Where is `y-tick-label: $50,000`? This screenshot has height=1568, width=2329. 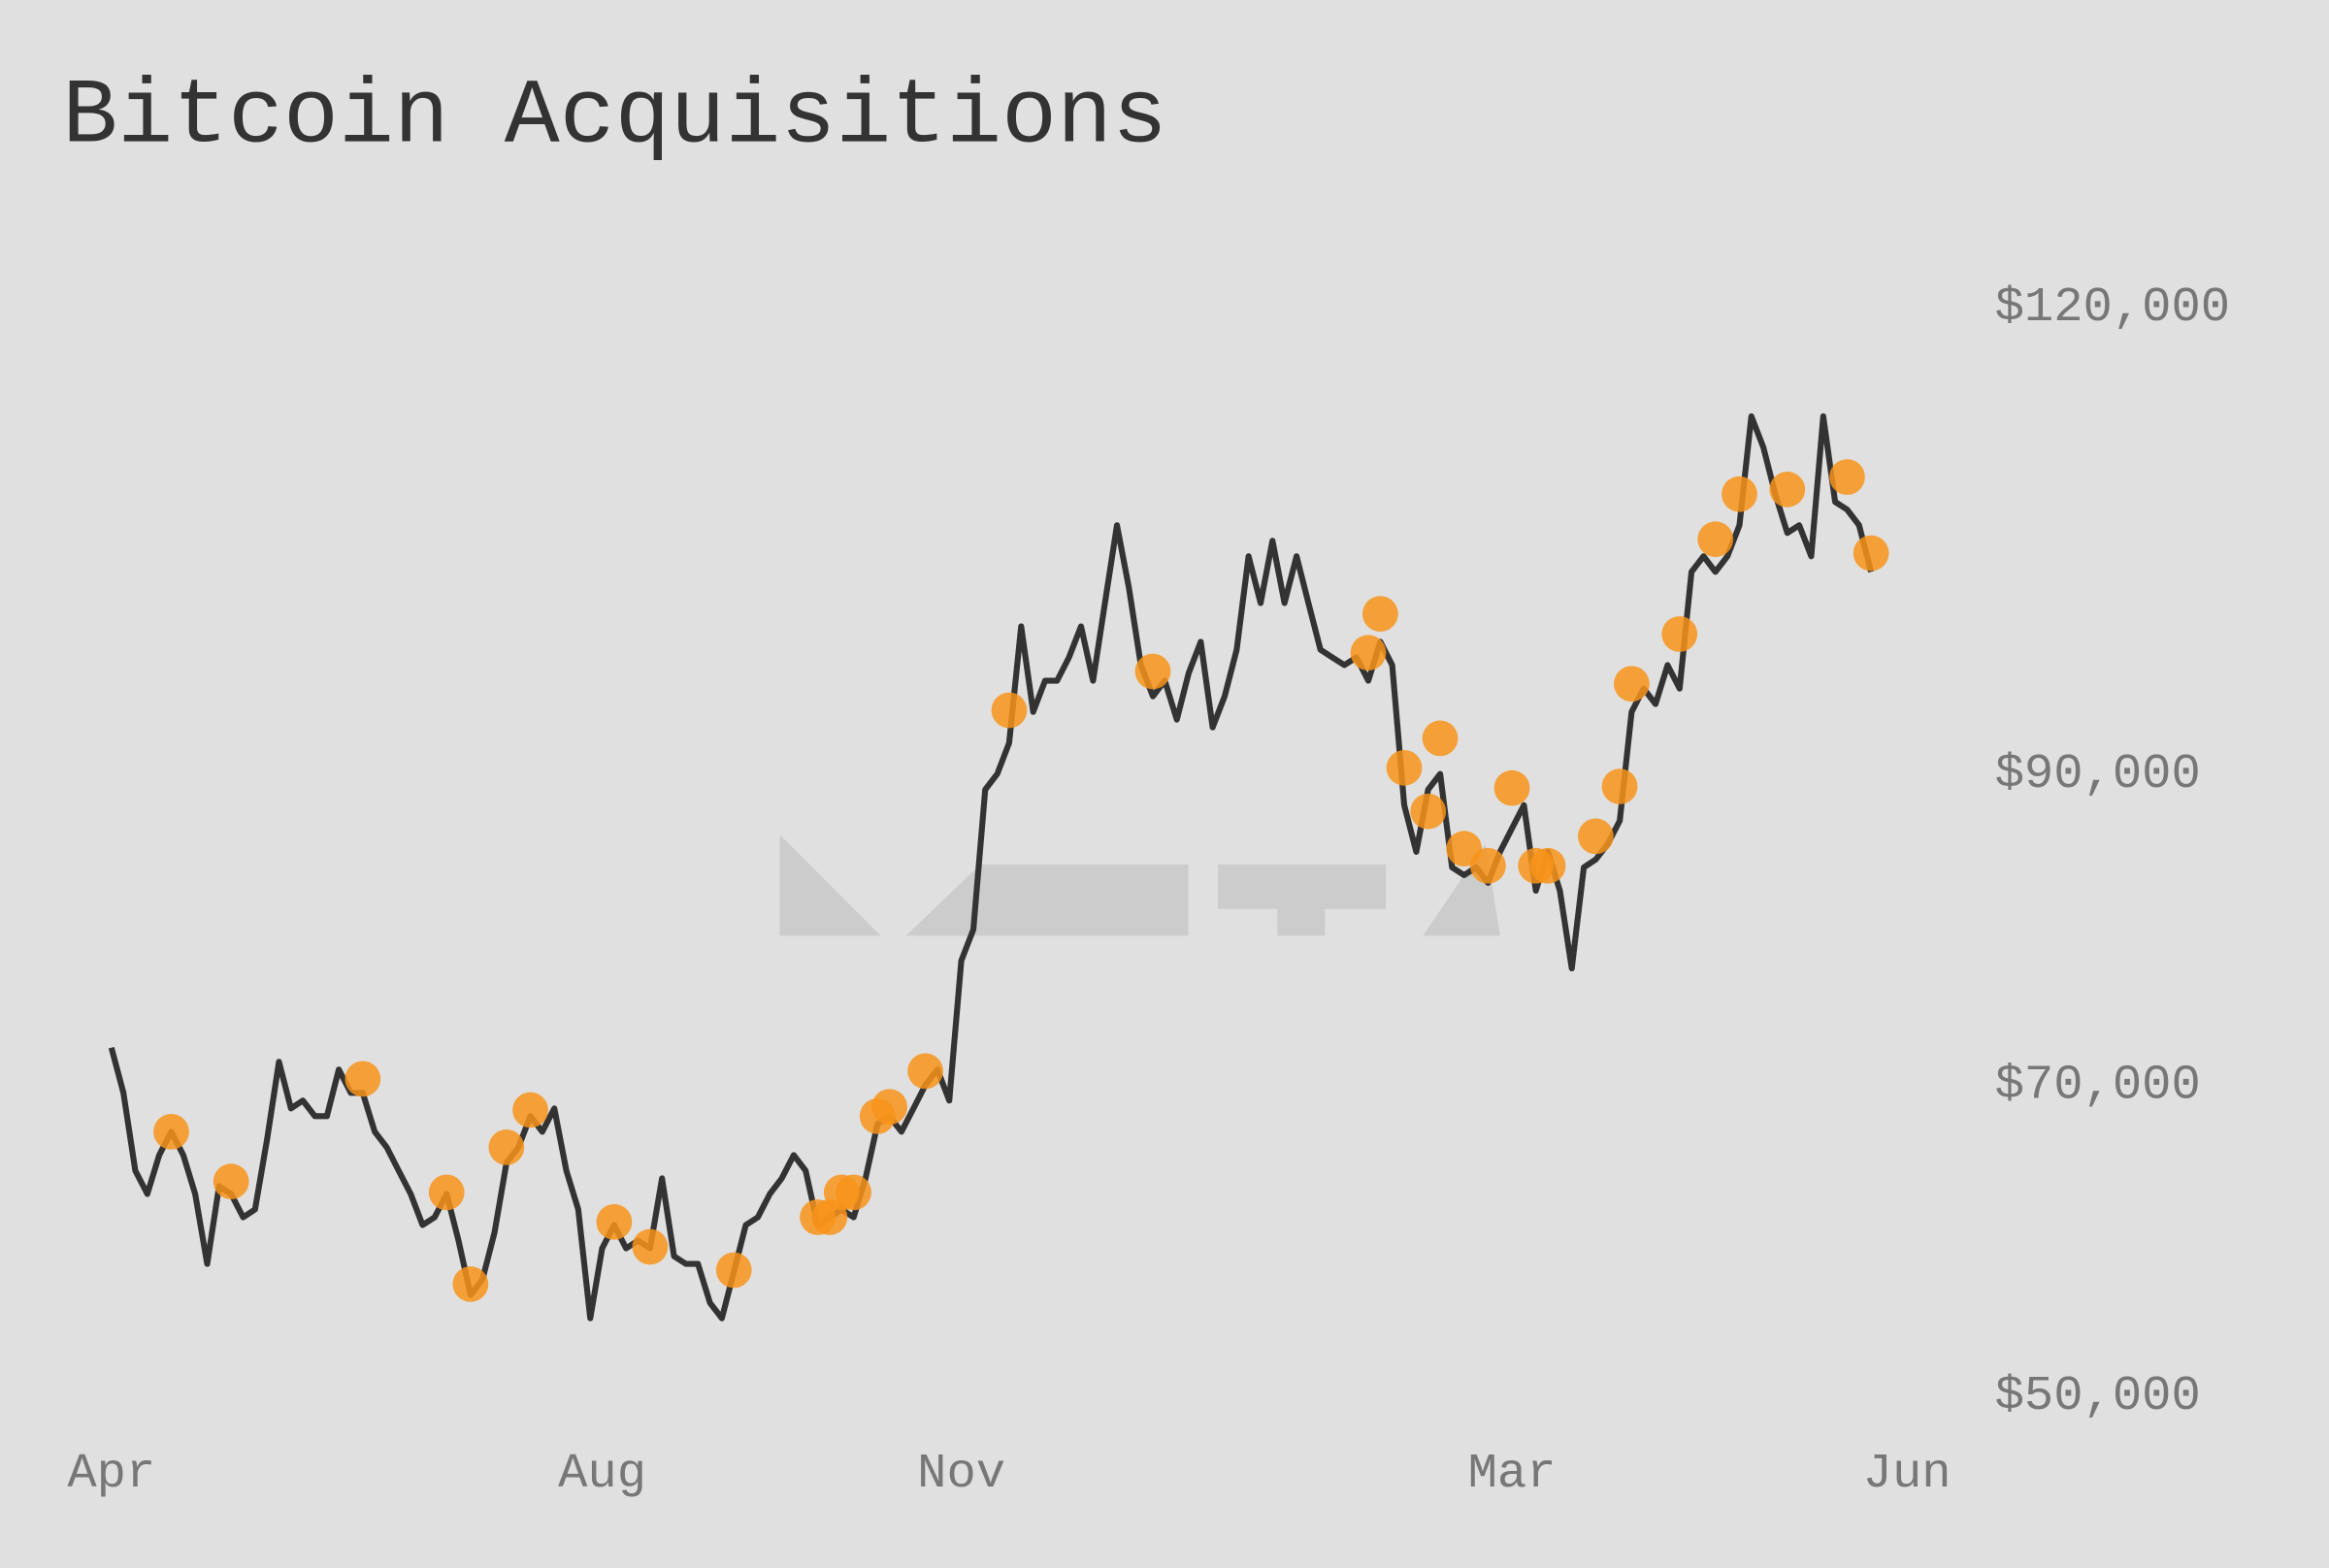 y-tick-label: $50,000 is located at coordinates (2098, 1396).